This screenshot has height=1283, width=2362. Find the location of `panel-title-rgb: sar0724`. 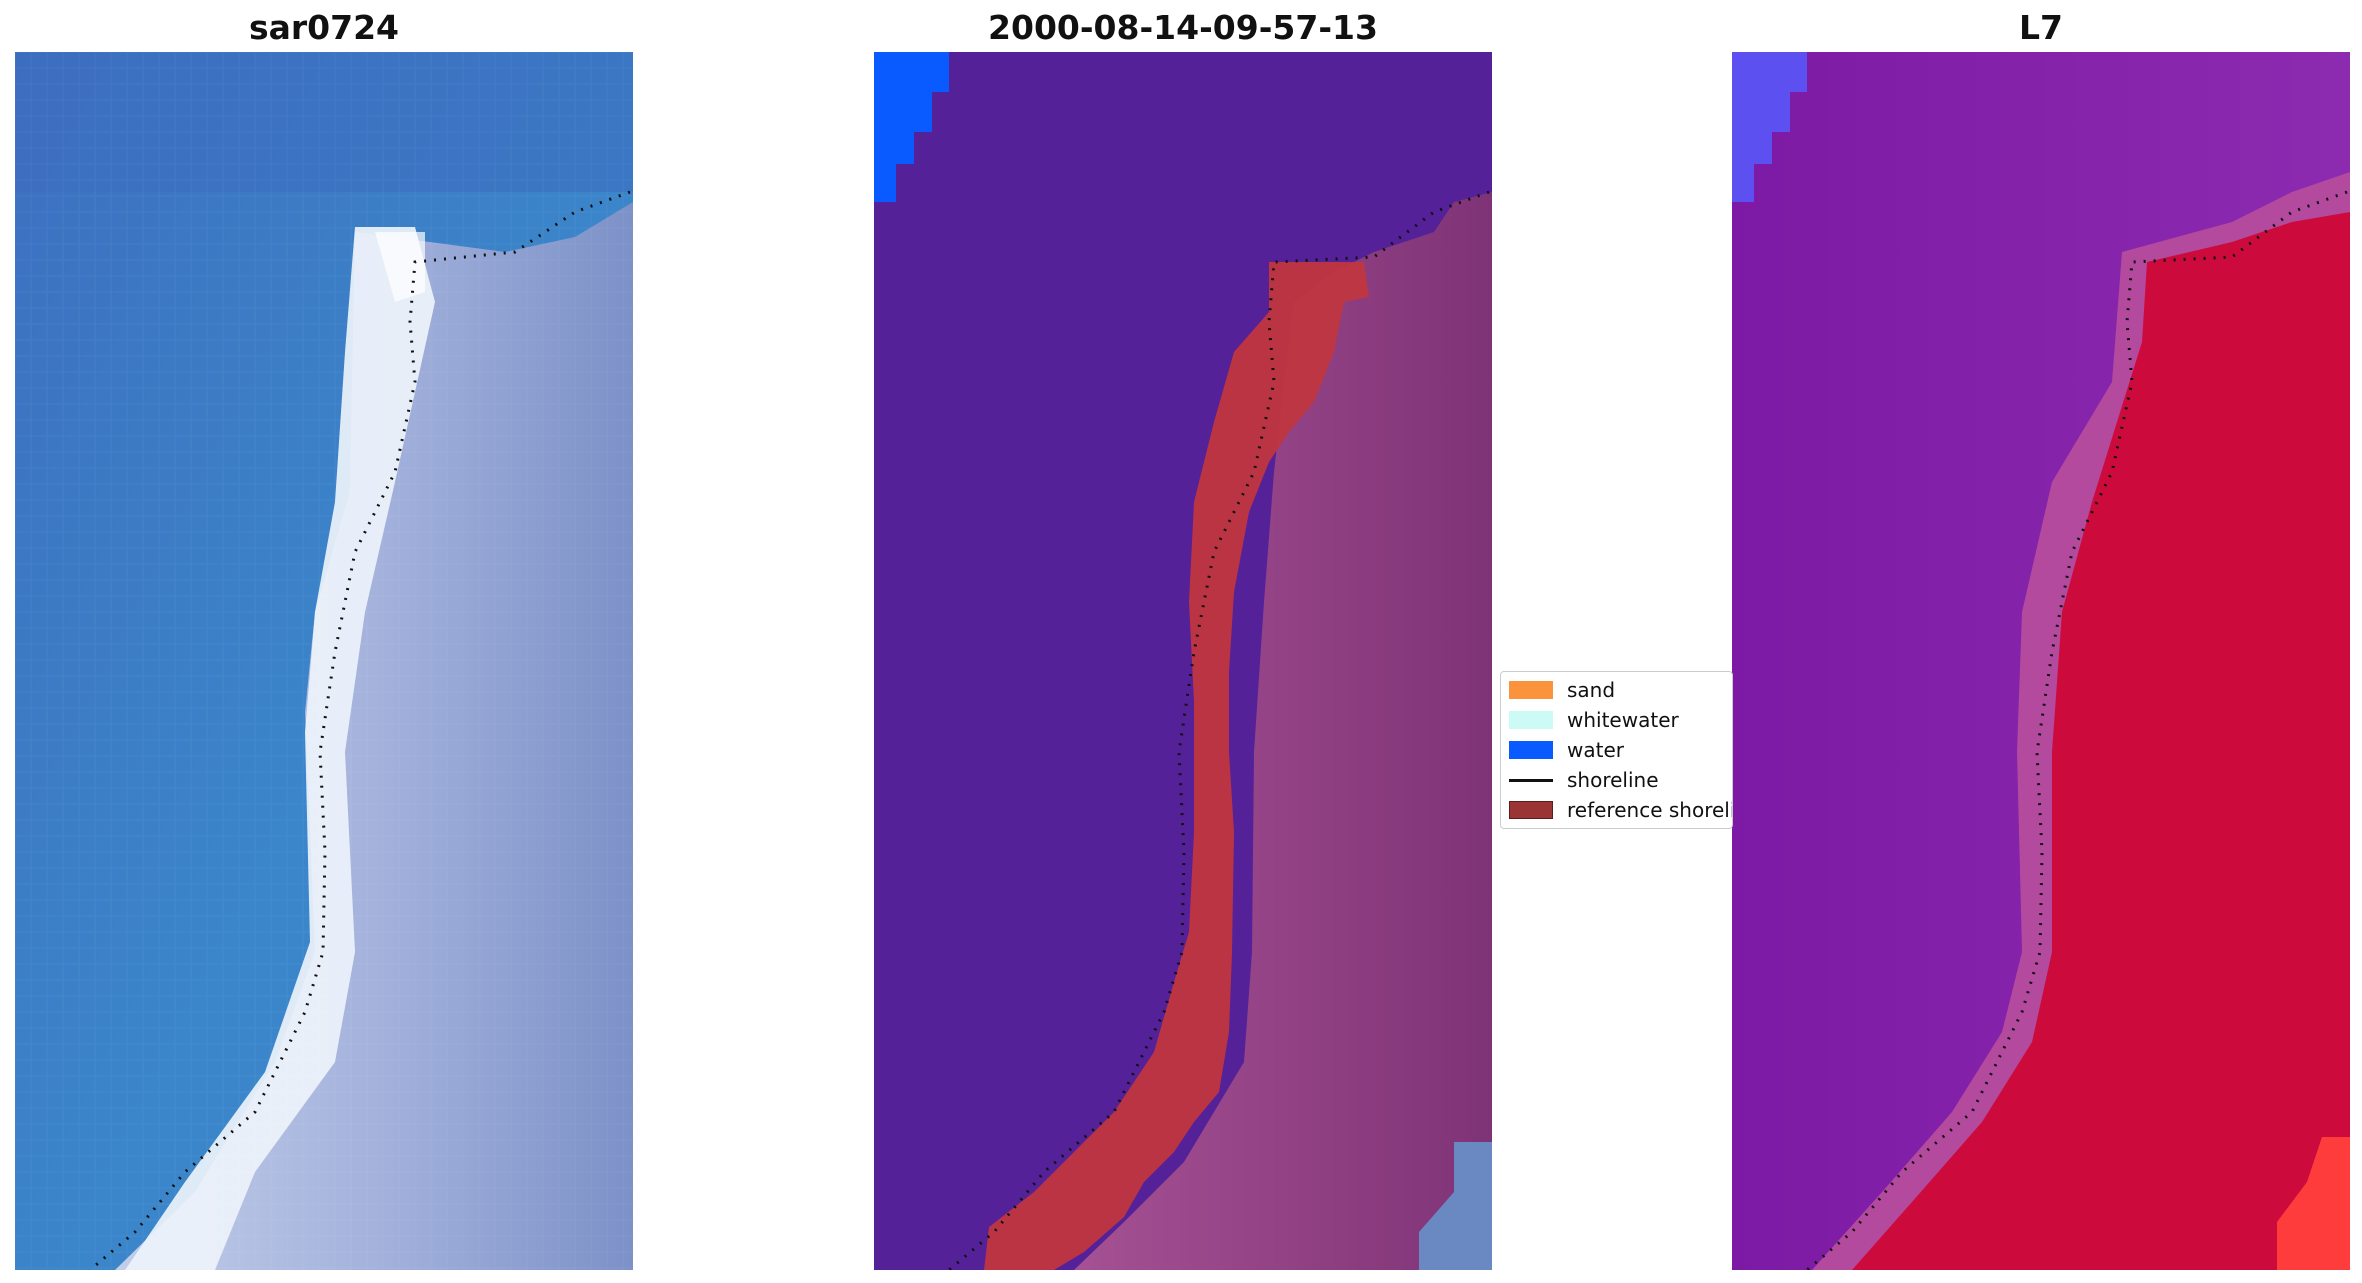

panel-title-rgb: sar0724 is located at coordinates (324, 27).